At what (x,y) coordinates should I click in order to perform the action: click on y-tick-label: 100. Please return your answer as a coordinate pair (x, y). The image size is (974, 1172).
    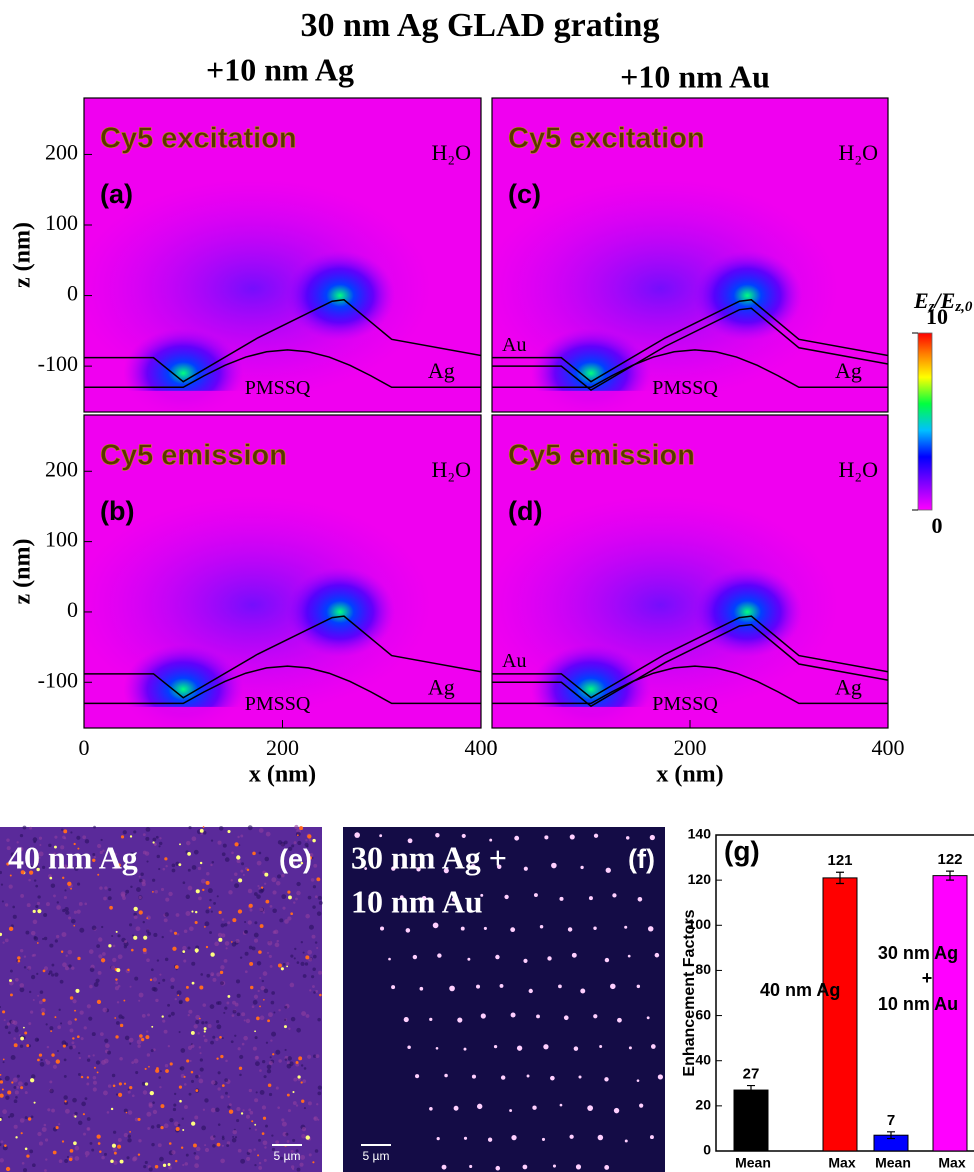
    Looking at the image, I should click on (700, 924).